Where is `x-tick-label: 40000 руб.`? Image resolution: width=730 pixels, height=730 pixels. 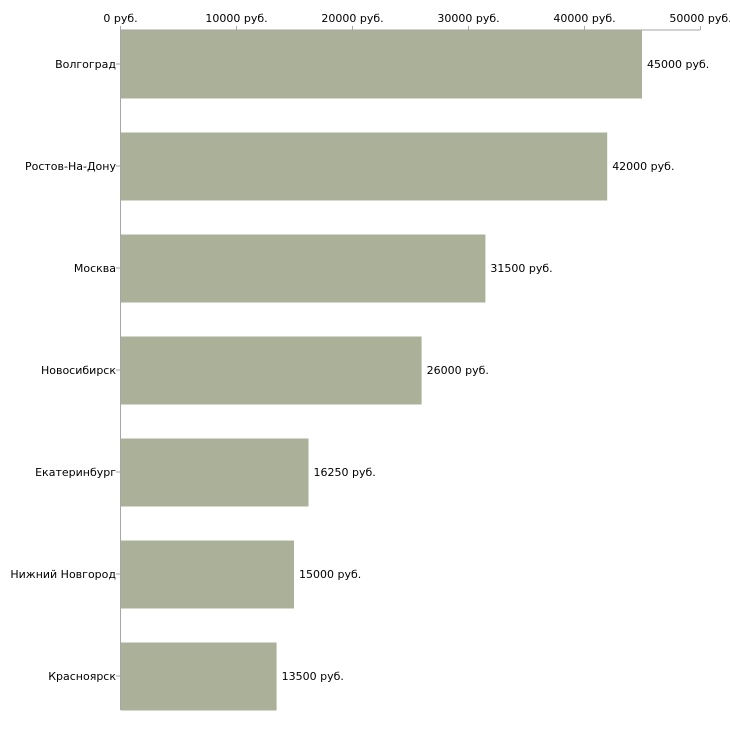
x-tick-label: 40000 руб. is located at coordinates (584, 18).